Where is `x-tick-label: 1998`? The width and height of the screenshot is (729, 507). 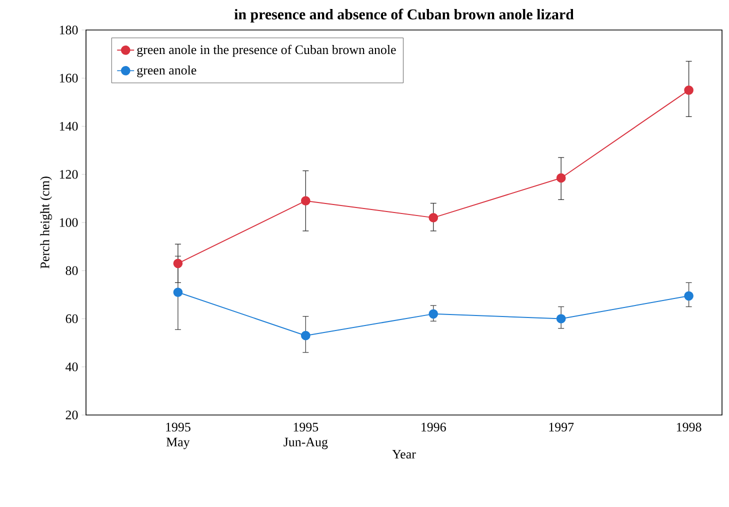
x-tick-label: 1998 is located at coordinates (689, 427).